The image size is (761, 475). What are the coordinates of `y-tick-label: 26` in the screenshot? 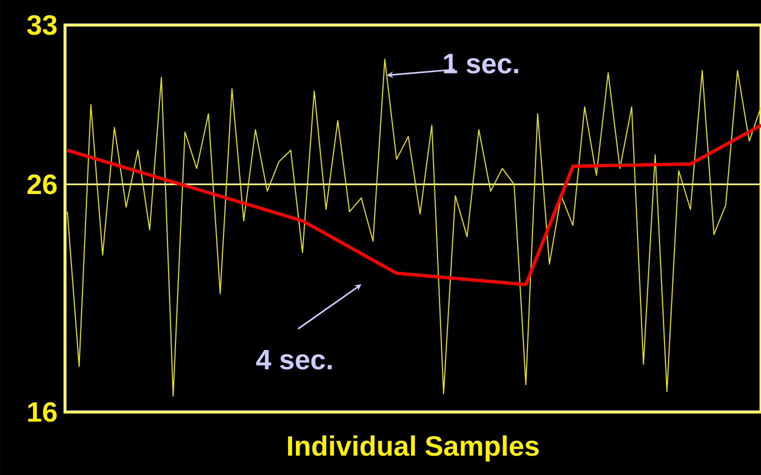 It's located at (42, 184).